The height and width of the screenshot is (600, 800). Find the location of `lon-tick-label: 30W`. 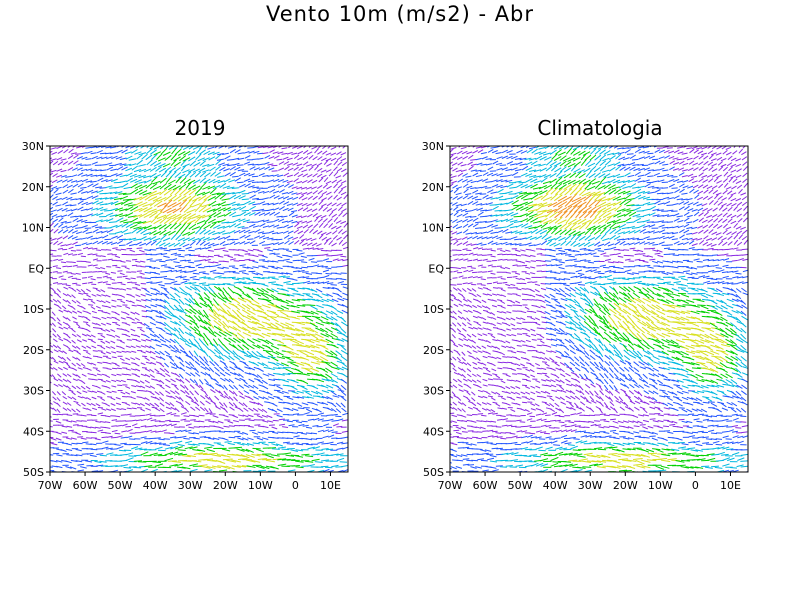

lon-tick-label: 30W is located at coordinates (190, 485).